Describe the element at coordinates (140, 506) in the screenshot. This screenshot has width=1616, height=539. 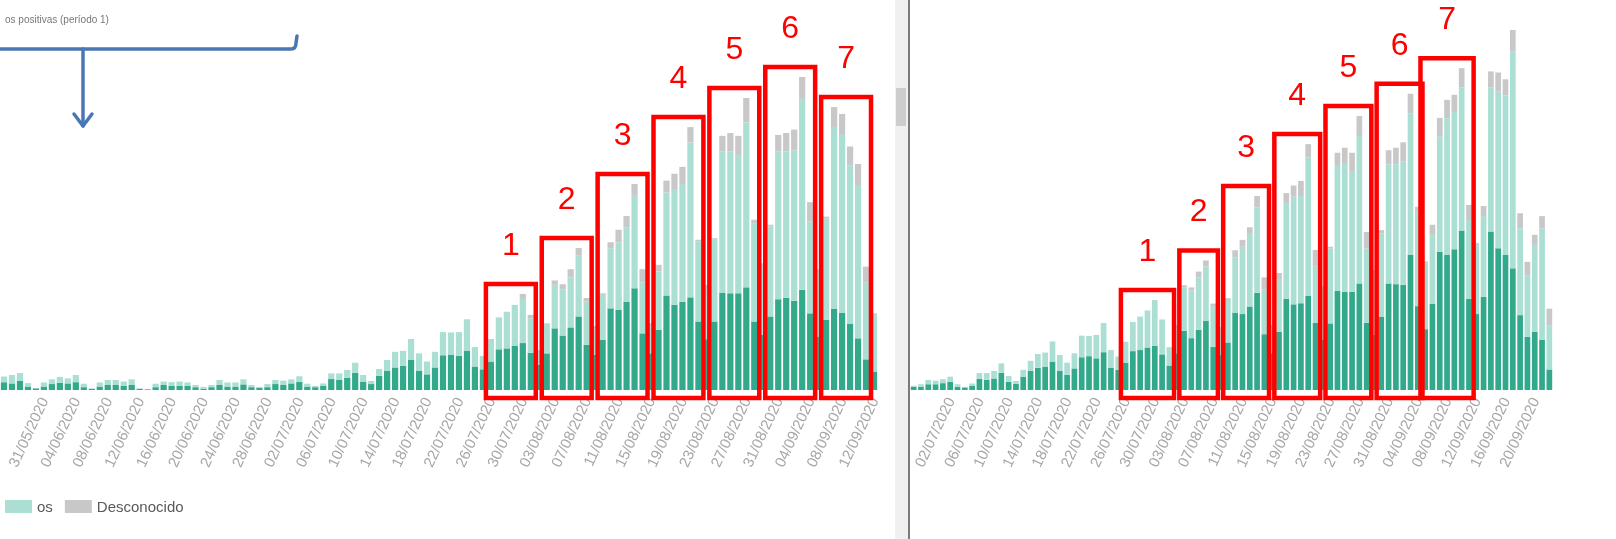
I see `legend-label: Desconocido` at that location.